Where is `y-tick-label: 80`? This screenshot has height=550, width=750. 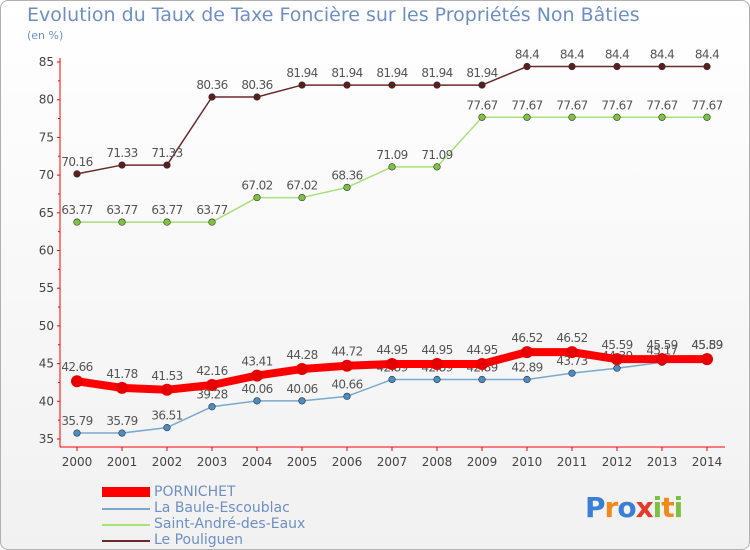 y-tick-label: 80 is located at coordinates (46, 100).